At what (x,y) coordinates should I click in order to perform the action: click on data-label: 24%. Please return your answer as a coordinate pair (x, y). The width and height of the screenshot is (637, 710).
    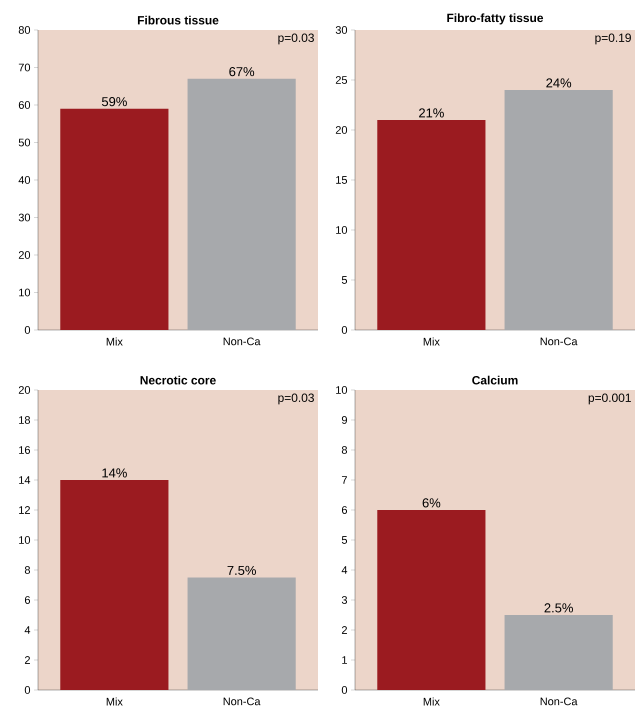
    Looking at the image, I should click on (559, 83).